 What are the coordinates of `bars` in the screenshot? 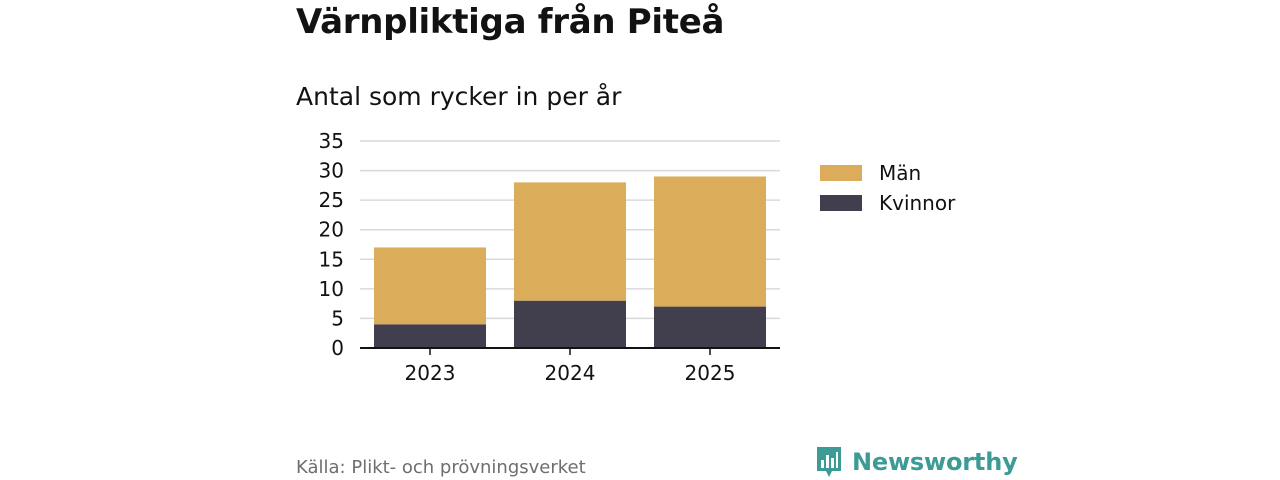 It's located at (570, 262).